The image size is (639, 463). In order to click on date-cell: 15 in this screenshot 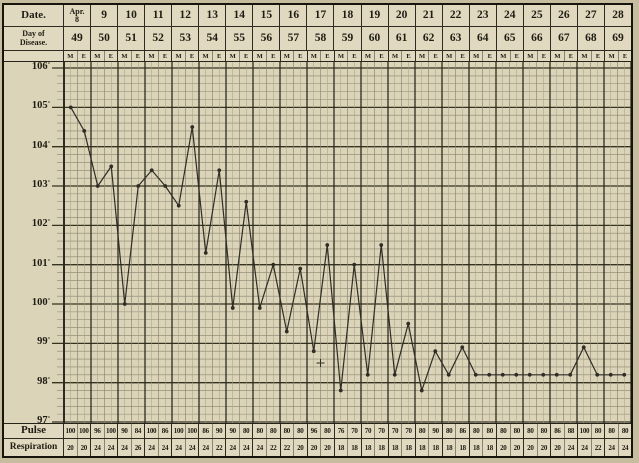, I will do `click(267, 15)`.